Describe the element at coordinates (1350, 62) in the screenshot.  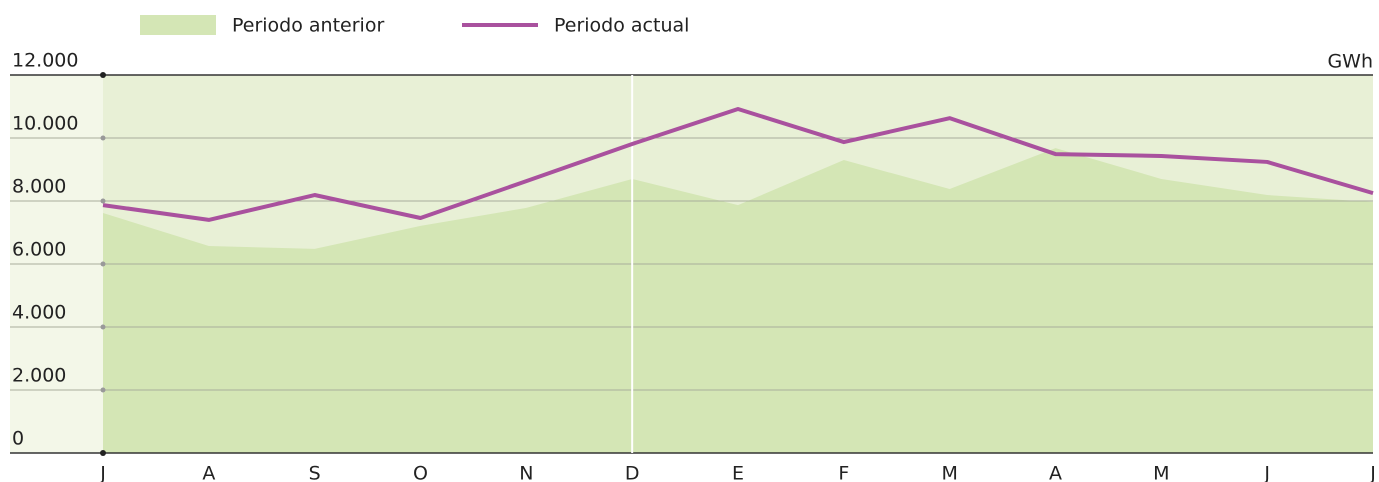
I see `unit-label: GWh` at that location.